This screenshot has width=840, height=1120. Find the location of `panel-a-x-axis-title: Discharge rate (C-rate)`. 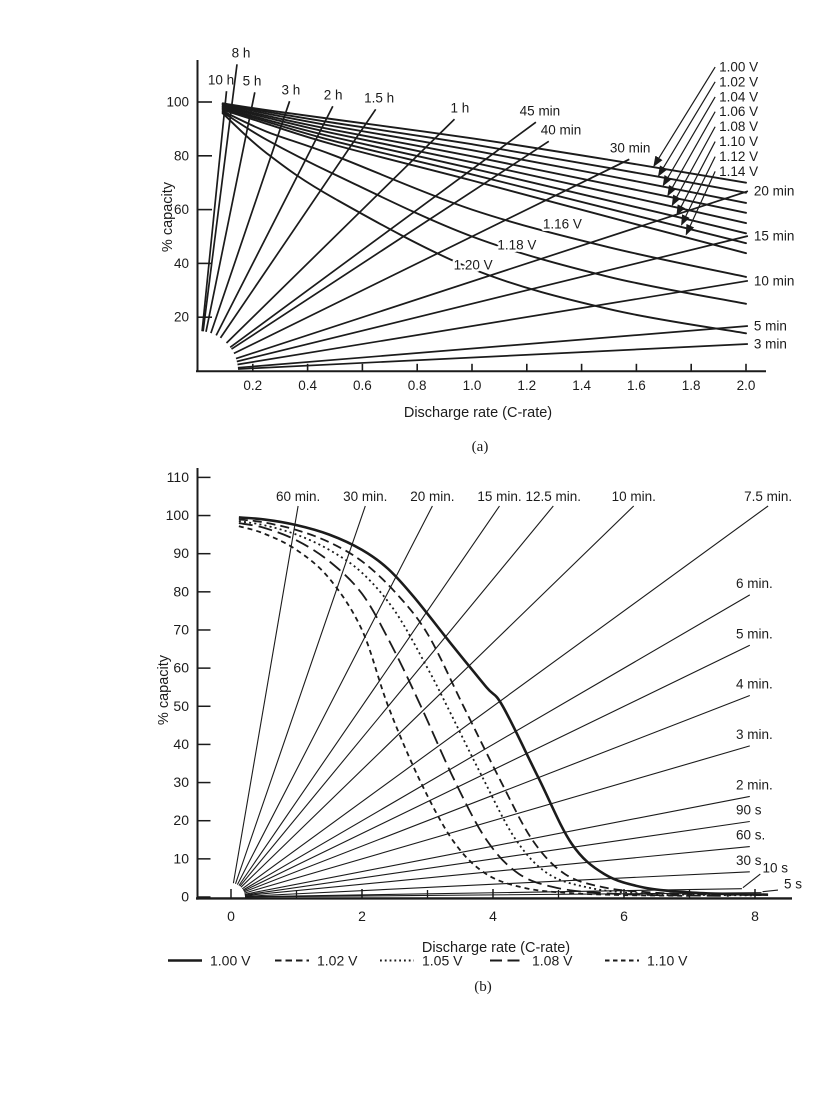

panel-a-x-axis-title: Discharge rate (C-rate) is located at coordinates (478, 413).